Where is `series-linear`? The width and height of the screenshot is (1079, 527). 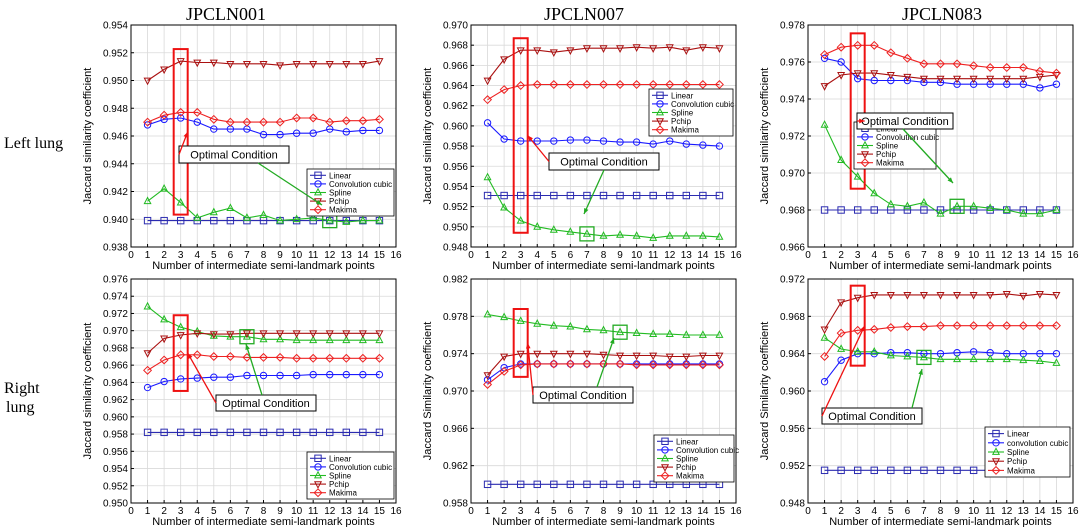 series-linear is located at coordinates (603, 195).